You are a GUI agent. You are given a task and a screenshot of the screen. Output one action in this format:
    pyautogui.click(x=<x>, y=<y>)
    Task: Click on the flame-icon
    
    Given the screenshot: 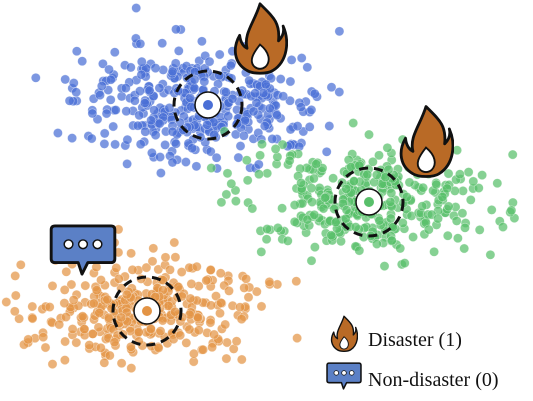 What is the action you would take?
    pyautogui.click(x=344, y=333)
    